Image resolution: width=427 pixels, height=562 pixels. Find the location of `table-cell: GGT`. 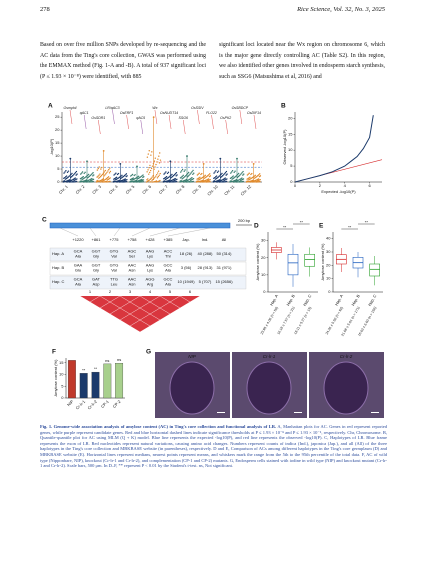

table-cell: GGT is located at coordinates (96, 265).